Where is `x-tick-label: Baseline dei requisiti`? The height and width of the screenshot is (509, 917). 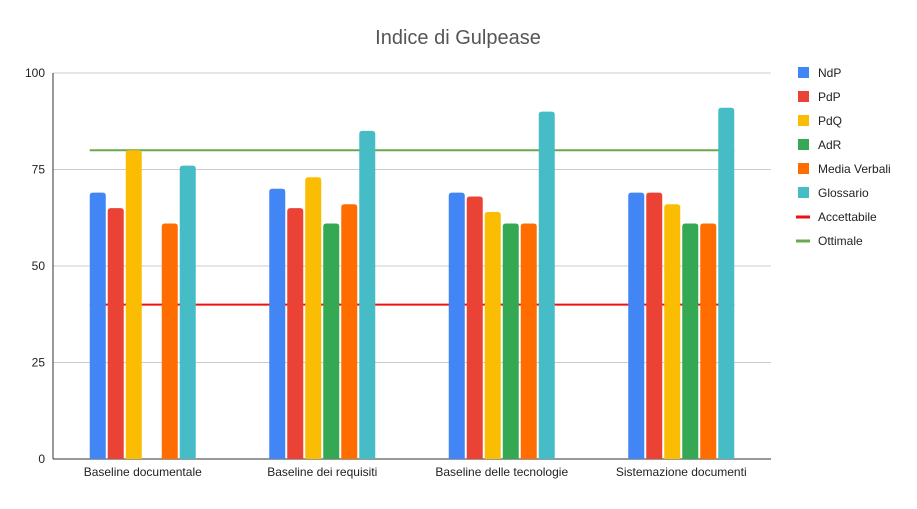 x-tick-label: Baseline dei requisiti is located at coordinates (322, 472).